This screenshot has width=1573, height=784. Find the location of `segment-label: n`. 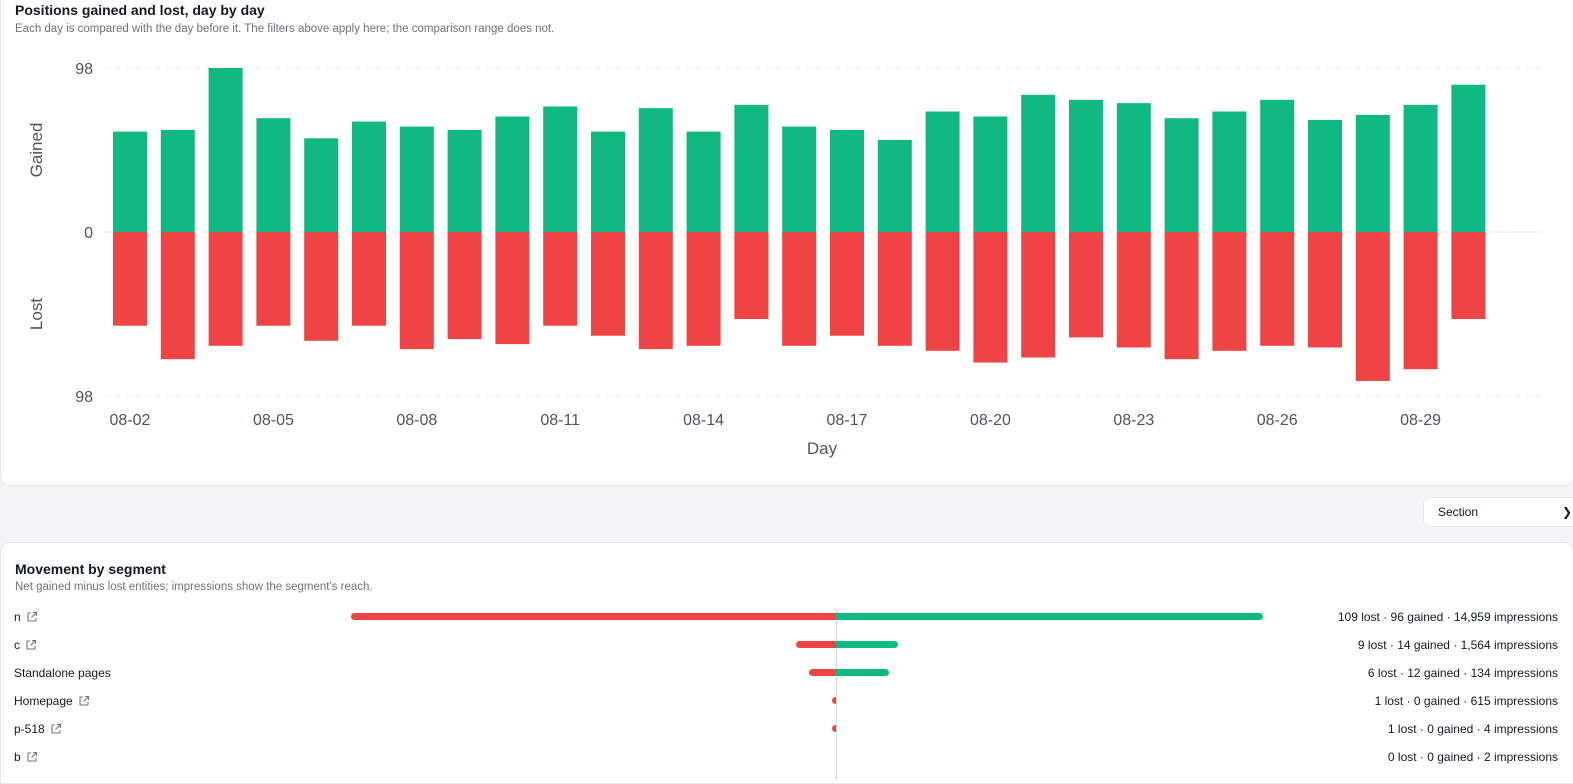

segment-label: n is located at coordinates (26, 617).